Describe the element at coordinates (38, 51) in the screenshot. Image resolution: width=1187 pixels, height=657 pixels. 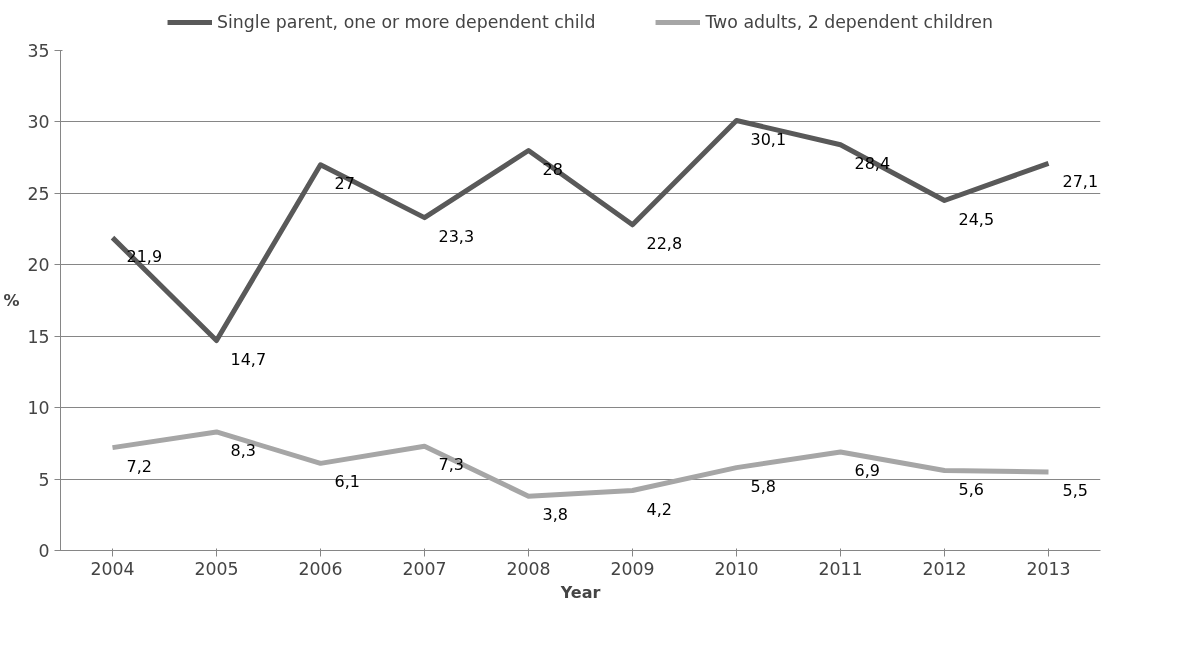
I see `y-tick-label: 35` at that location.